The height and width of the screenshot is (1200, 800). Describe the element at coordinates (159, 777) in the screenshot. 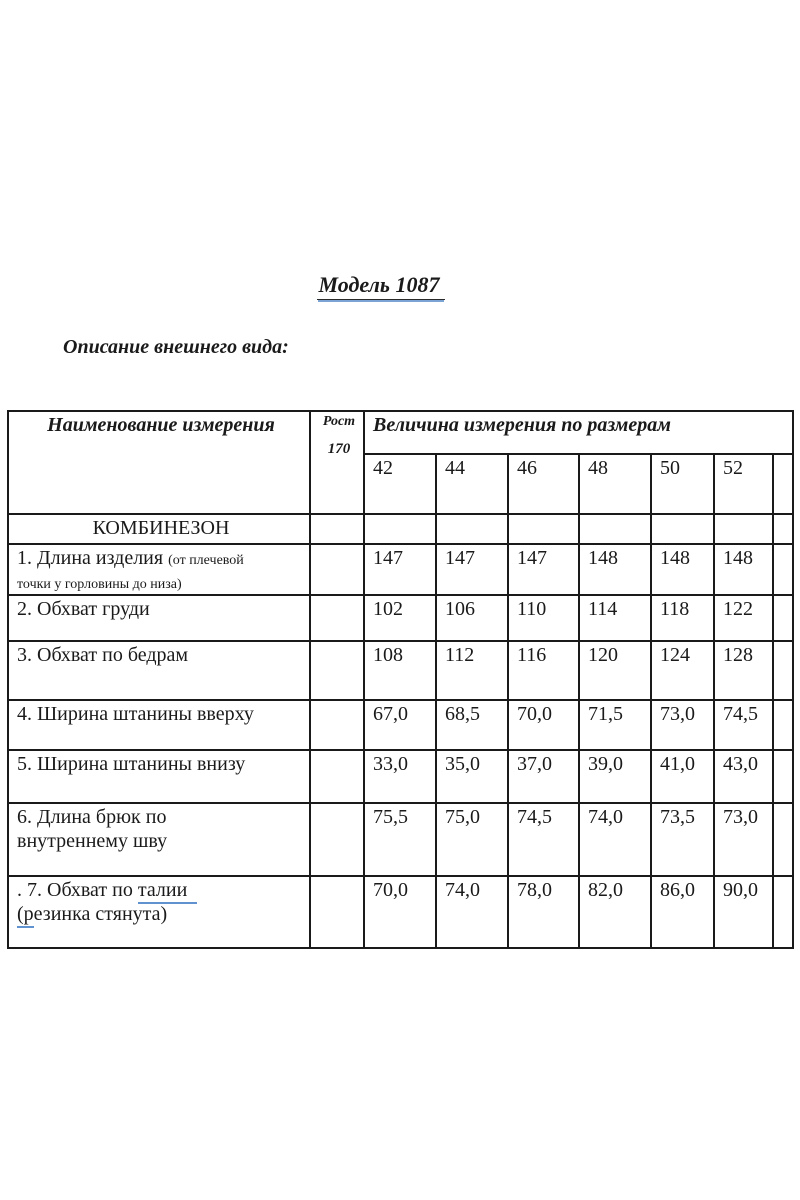

I see `row-label: 5. Ширина штанины внизу` at that location.